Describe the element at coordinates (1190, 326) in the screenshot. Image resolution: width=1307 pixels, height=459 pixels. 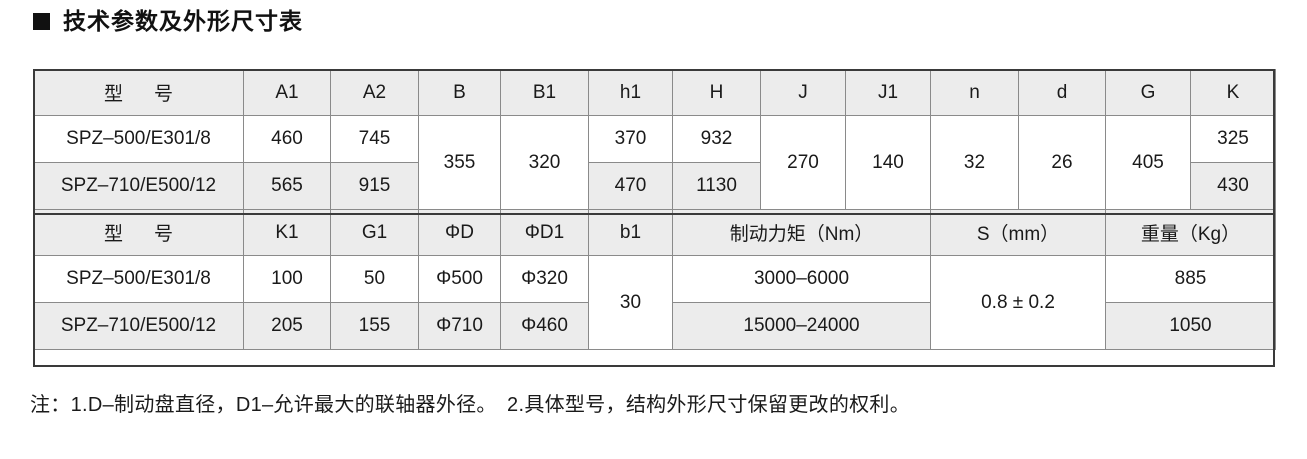
I see `cell-weight: 1050` at that location.